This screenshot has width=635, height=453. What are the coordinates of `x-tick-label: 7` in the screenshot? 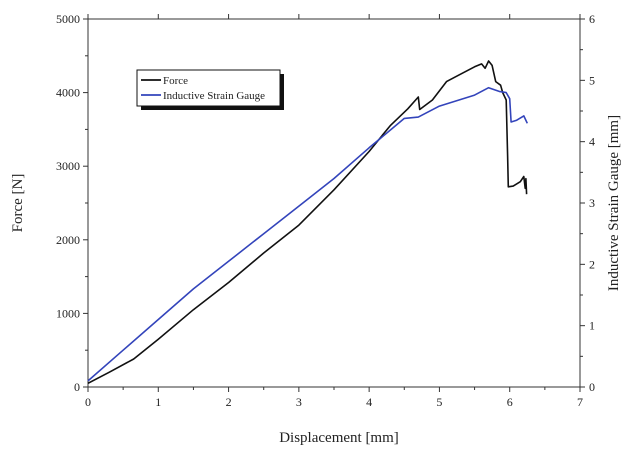 It's located at (580, 402).